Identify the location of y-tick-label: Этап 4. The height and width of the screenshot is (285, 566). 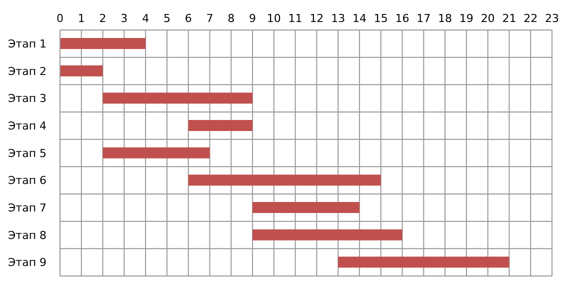
(27, 126).